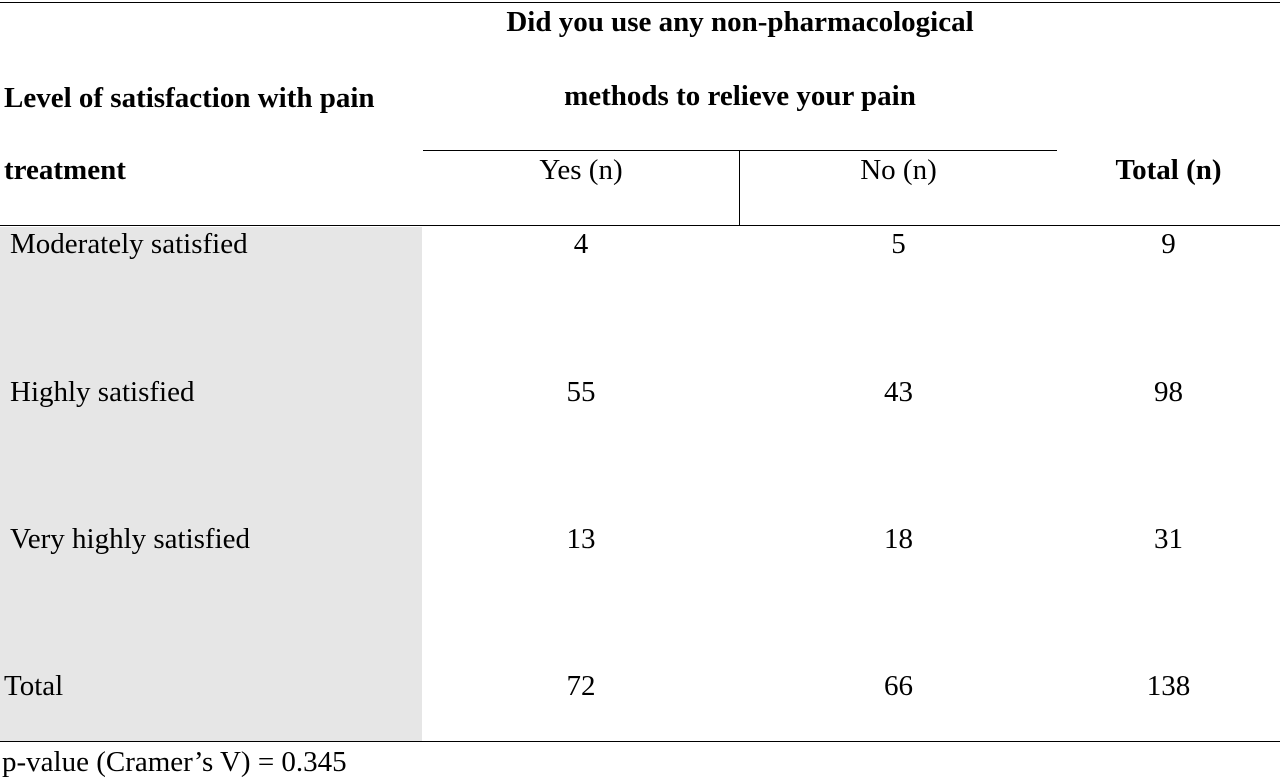  What do you see at coordinates (1168, 539) in the screenshot?
I see `cell-total: 31` at bounding box center [1168, 539].